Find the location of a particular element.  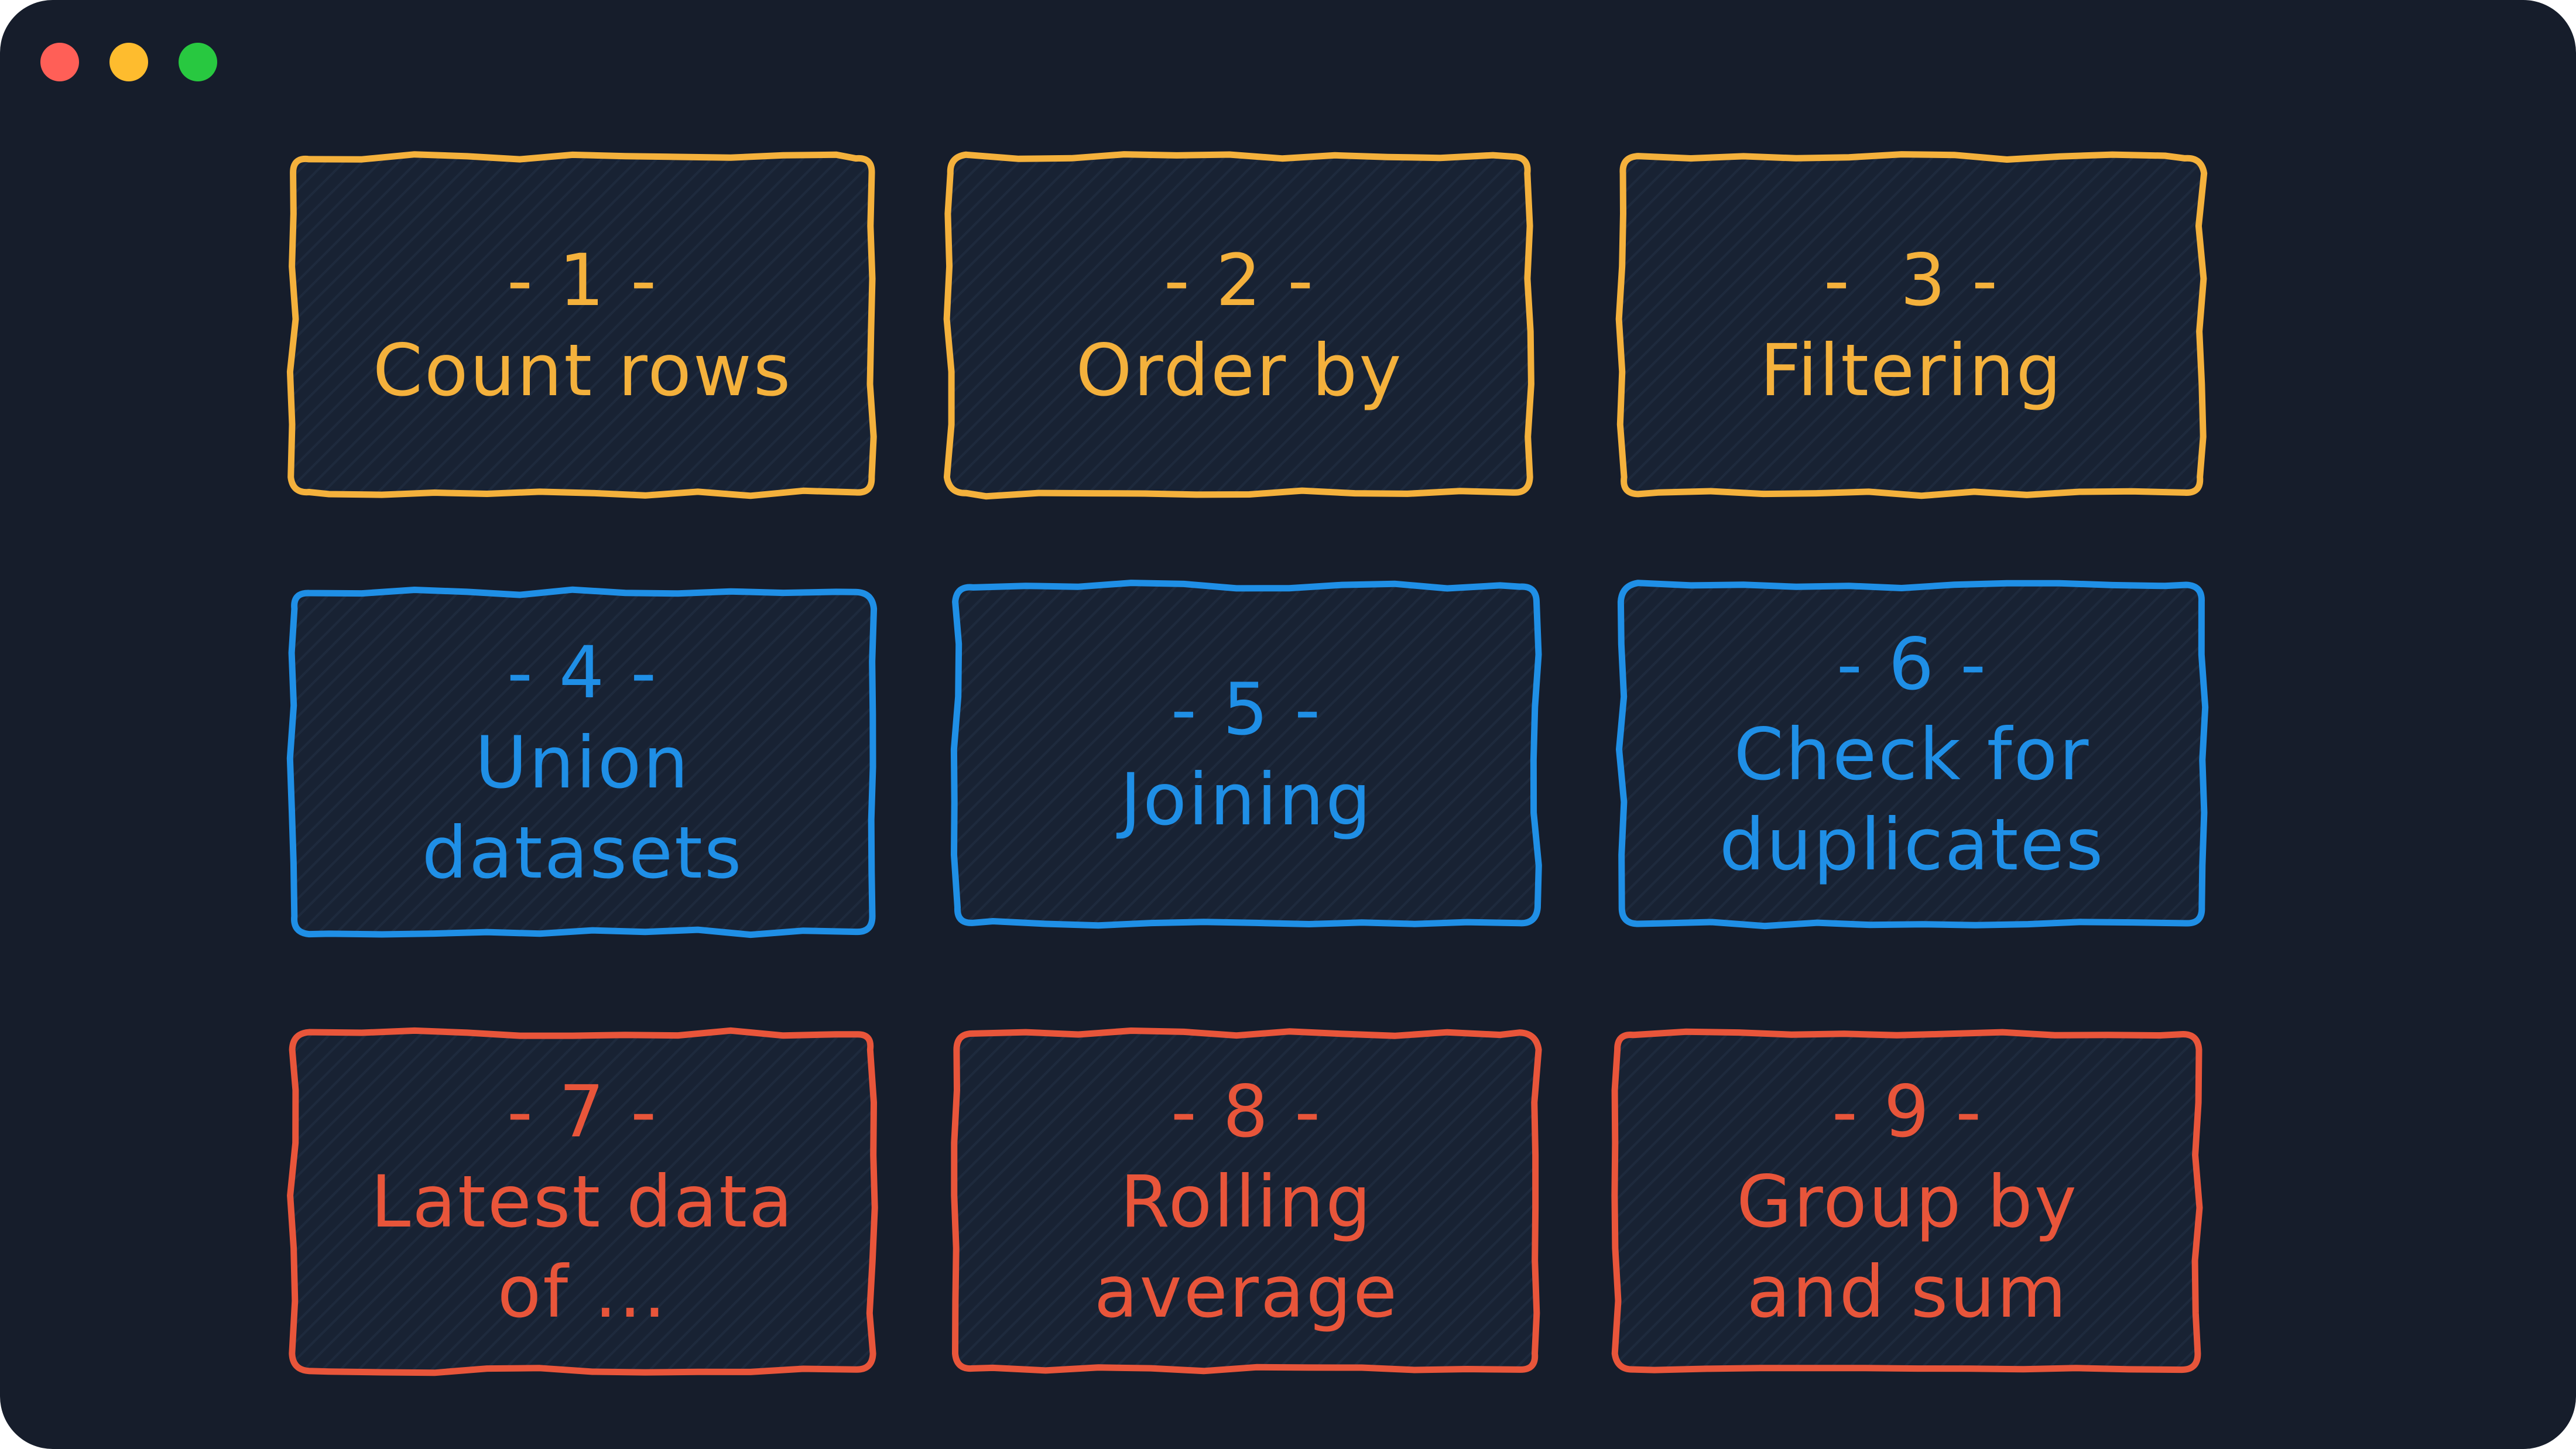

card-title-line: and sum is located at coordinates (1907, 1292).